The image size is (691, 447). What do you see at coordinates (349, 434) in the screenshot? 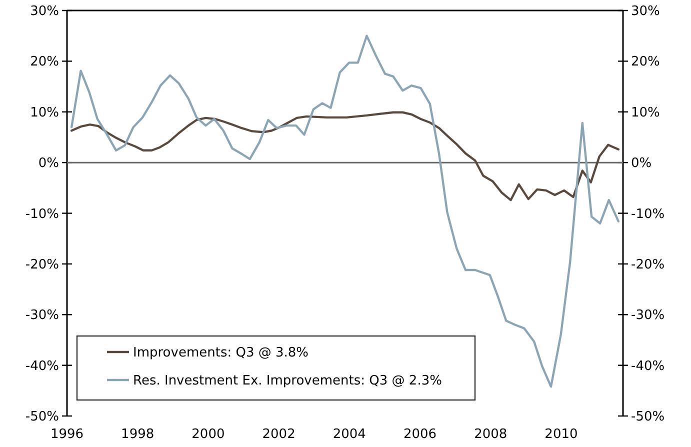
I see `x-tick-label: 2004` at bounding box center [349, 434].